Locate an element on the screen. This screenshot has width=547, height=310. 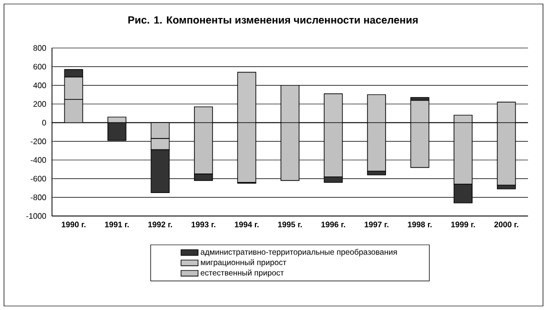
chart-title: Рис. 1. Компоненты изменения численности населения is located at coordinates (273, 20).